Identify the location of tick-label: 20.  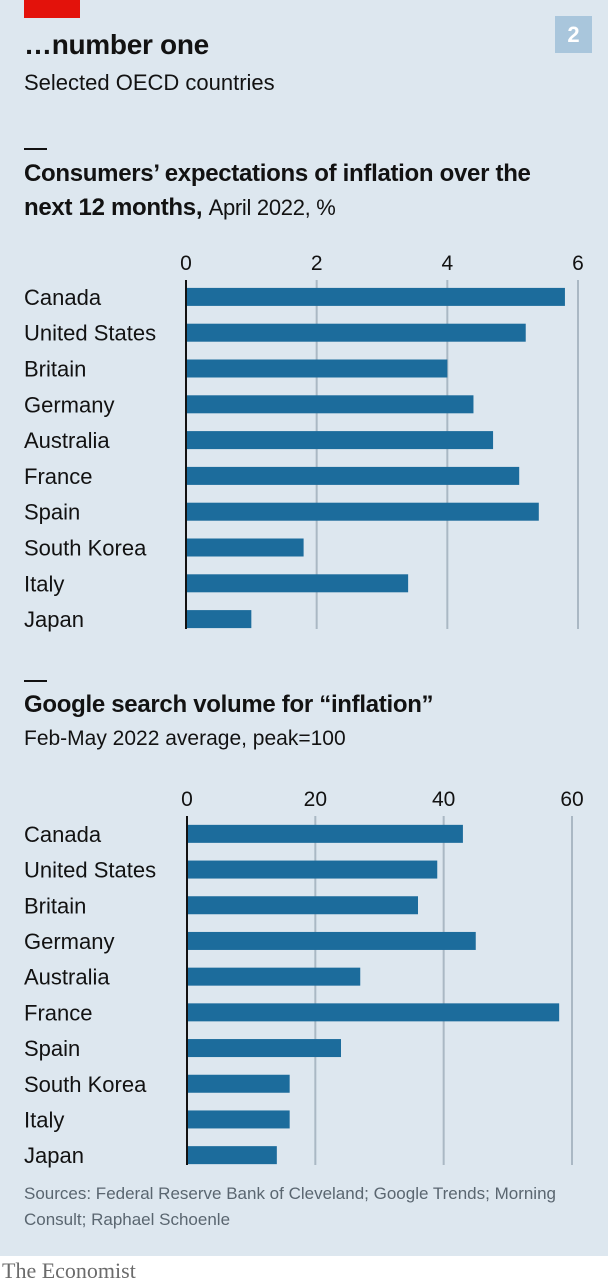
(315, 799).